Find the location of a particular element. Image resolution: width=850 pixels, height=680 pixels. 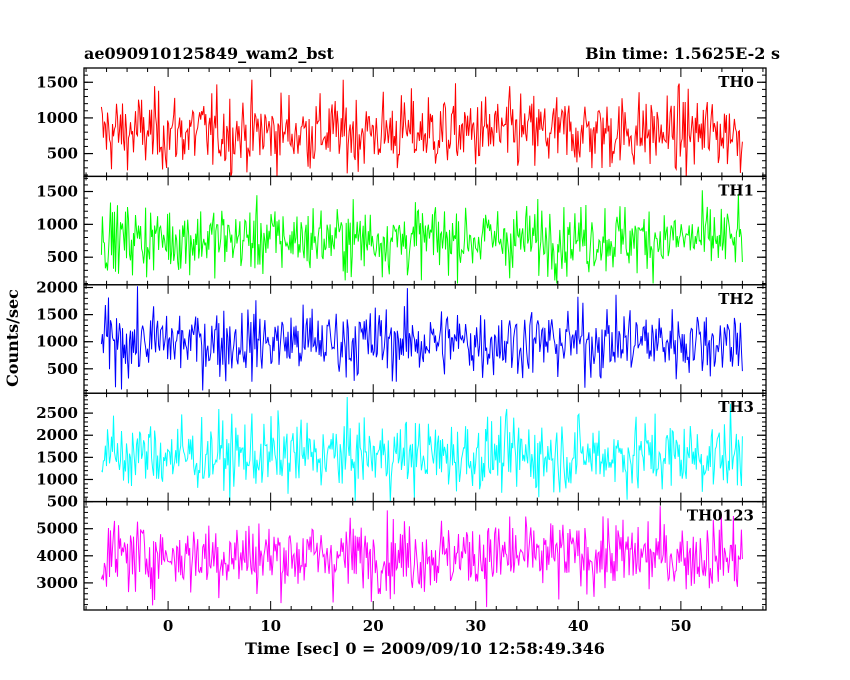

x-tick-label: 20 is located at coordinates (373, 626).